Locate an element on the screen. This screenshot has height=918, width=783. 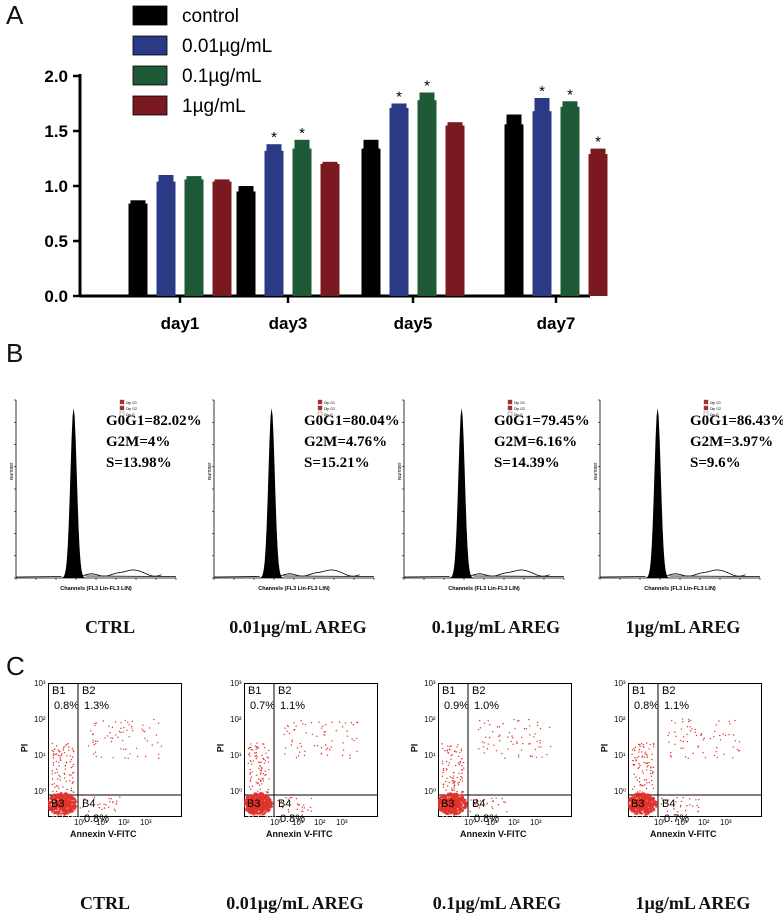
stat-g2m: G2M=4% is located at coordinates (138, 442).